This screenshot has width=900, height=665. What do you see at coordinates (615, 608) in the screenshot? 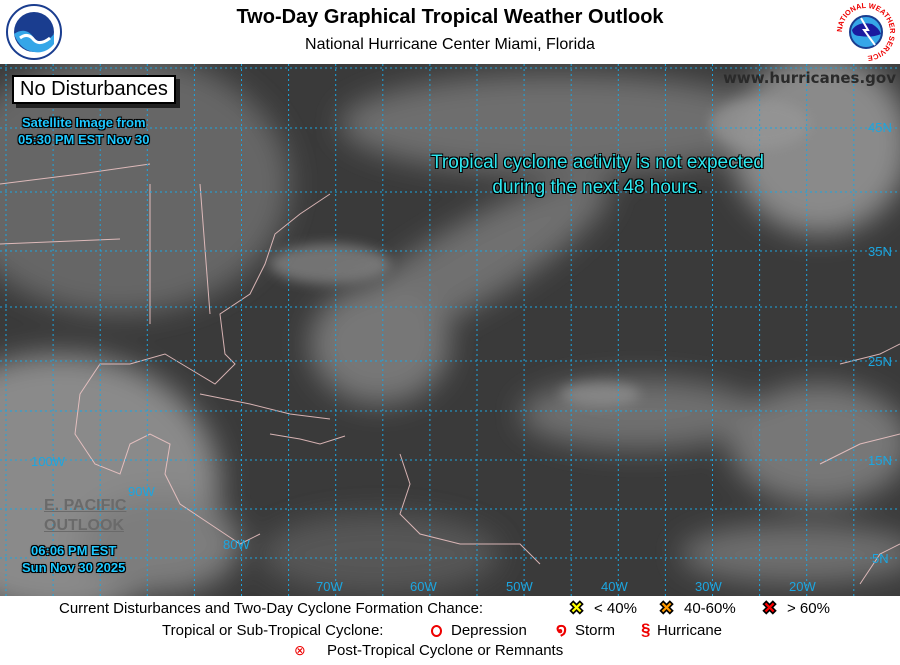
I see `low-chance-label: < 40%` at bounding box center [615, 608].